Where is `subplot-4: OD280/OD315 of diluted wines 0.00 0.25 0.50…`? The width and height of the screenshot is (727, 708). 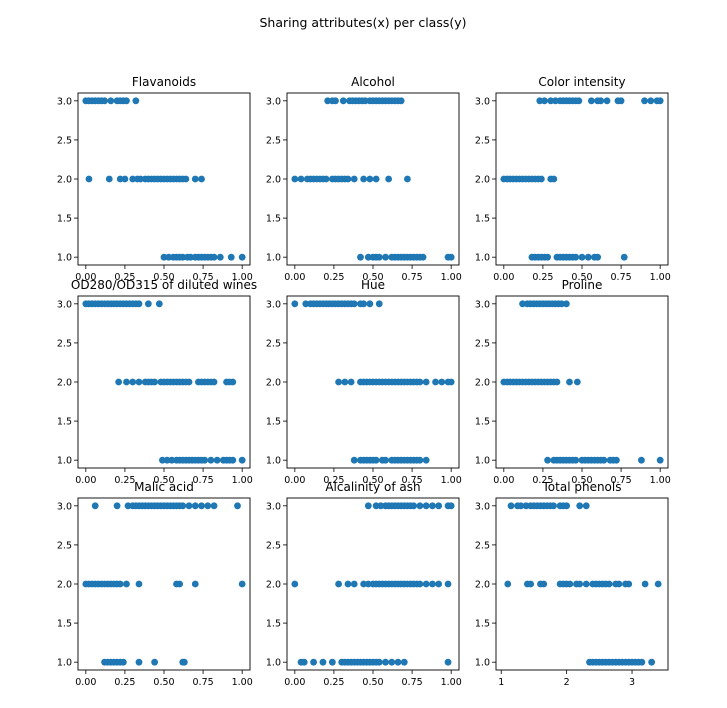 subplot-4: OD280/OD315 of diluted wines 0.00 0.25 0.50… is located at coordinates (157, 382).